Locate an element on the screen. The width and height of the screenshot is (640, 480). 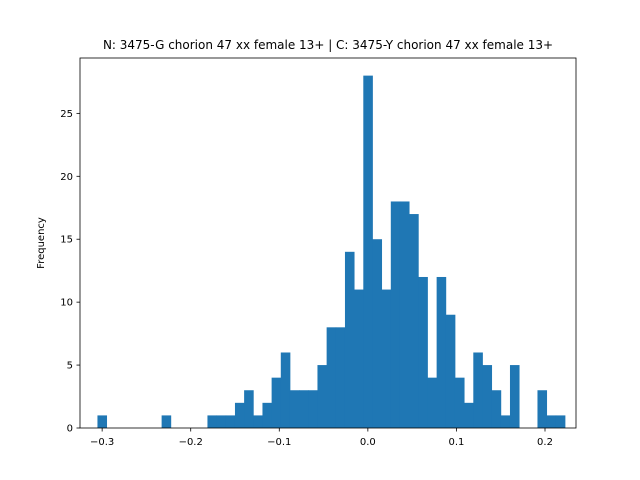
y-tick-label: 25 is located at coordinates (66, 114).